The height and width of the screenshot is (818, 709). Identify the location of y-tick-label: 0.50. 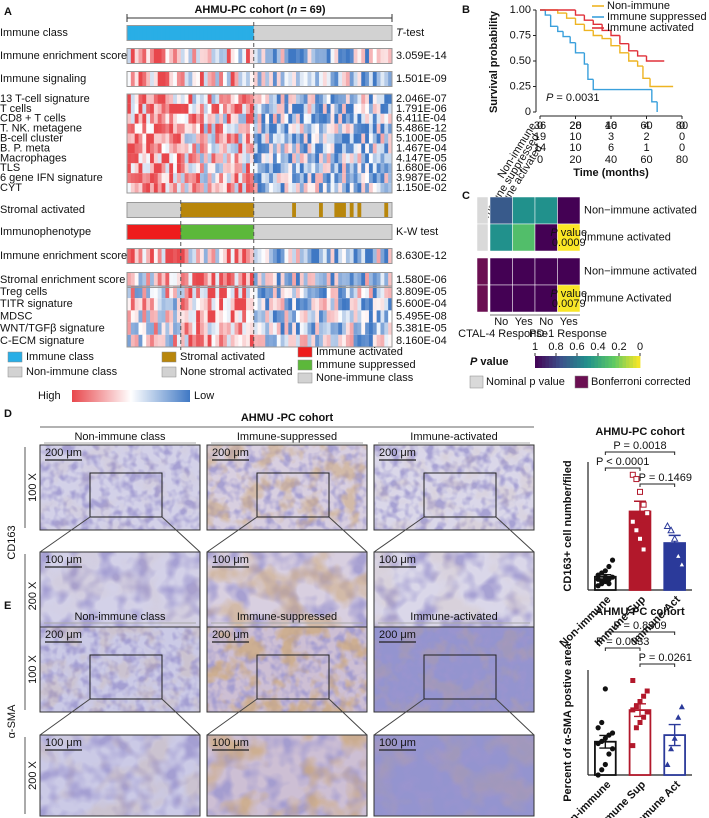
(520, 61).